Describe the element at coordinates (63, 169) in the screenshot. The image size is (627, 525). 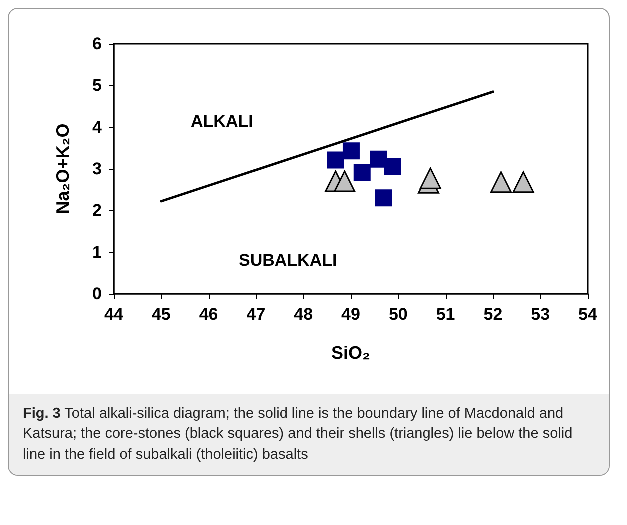
I see `y-axis-title: Na₂O+K₂O` at that location.